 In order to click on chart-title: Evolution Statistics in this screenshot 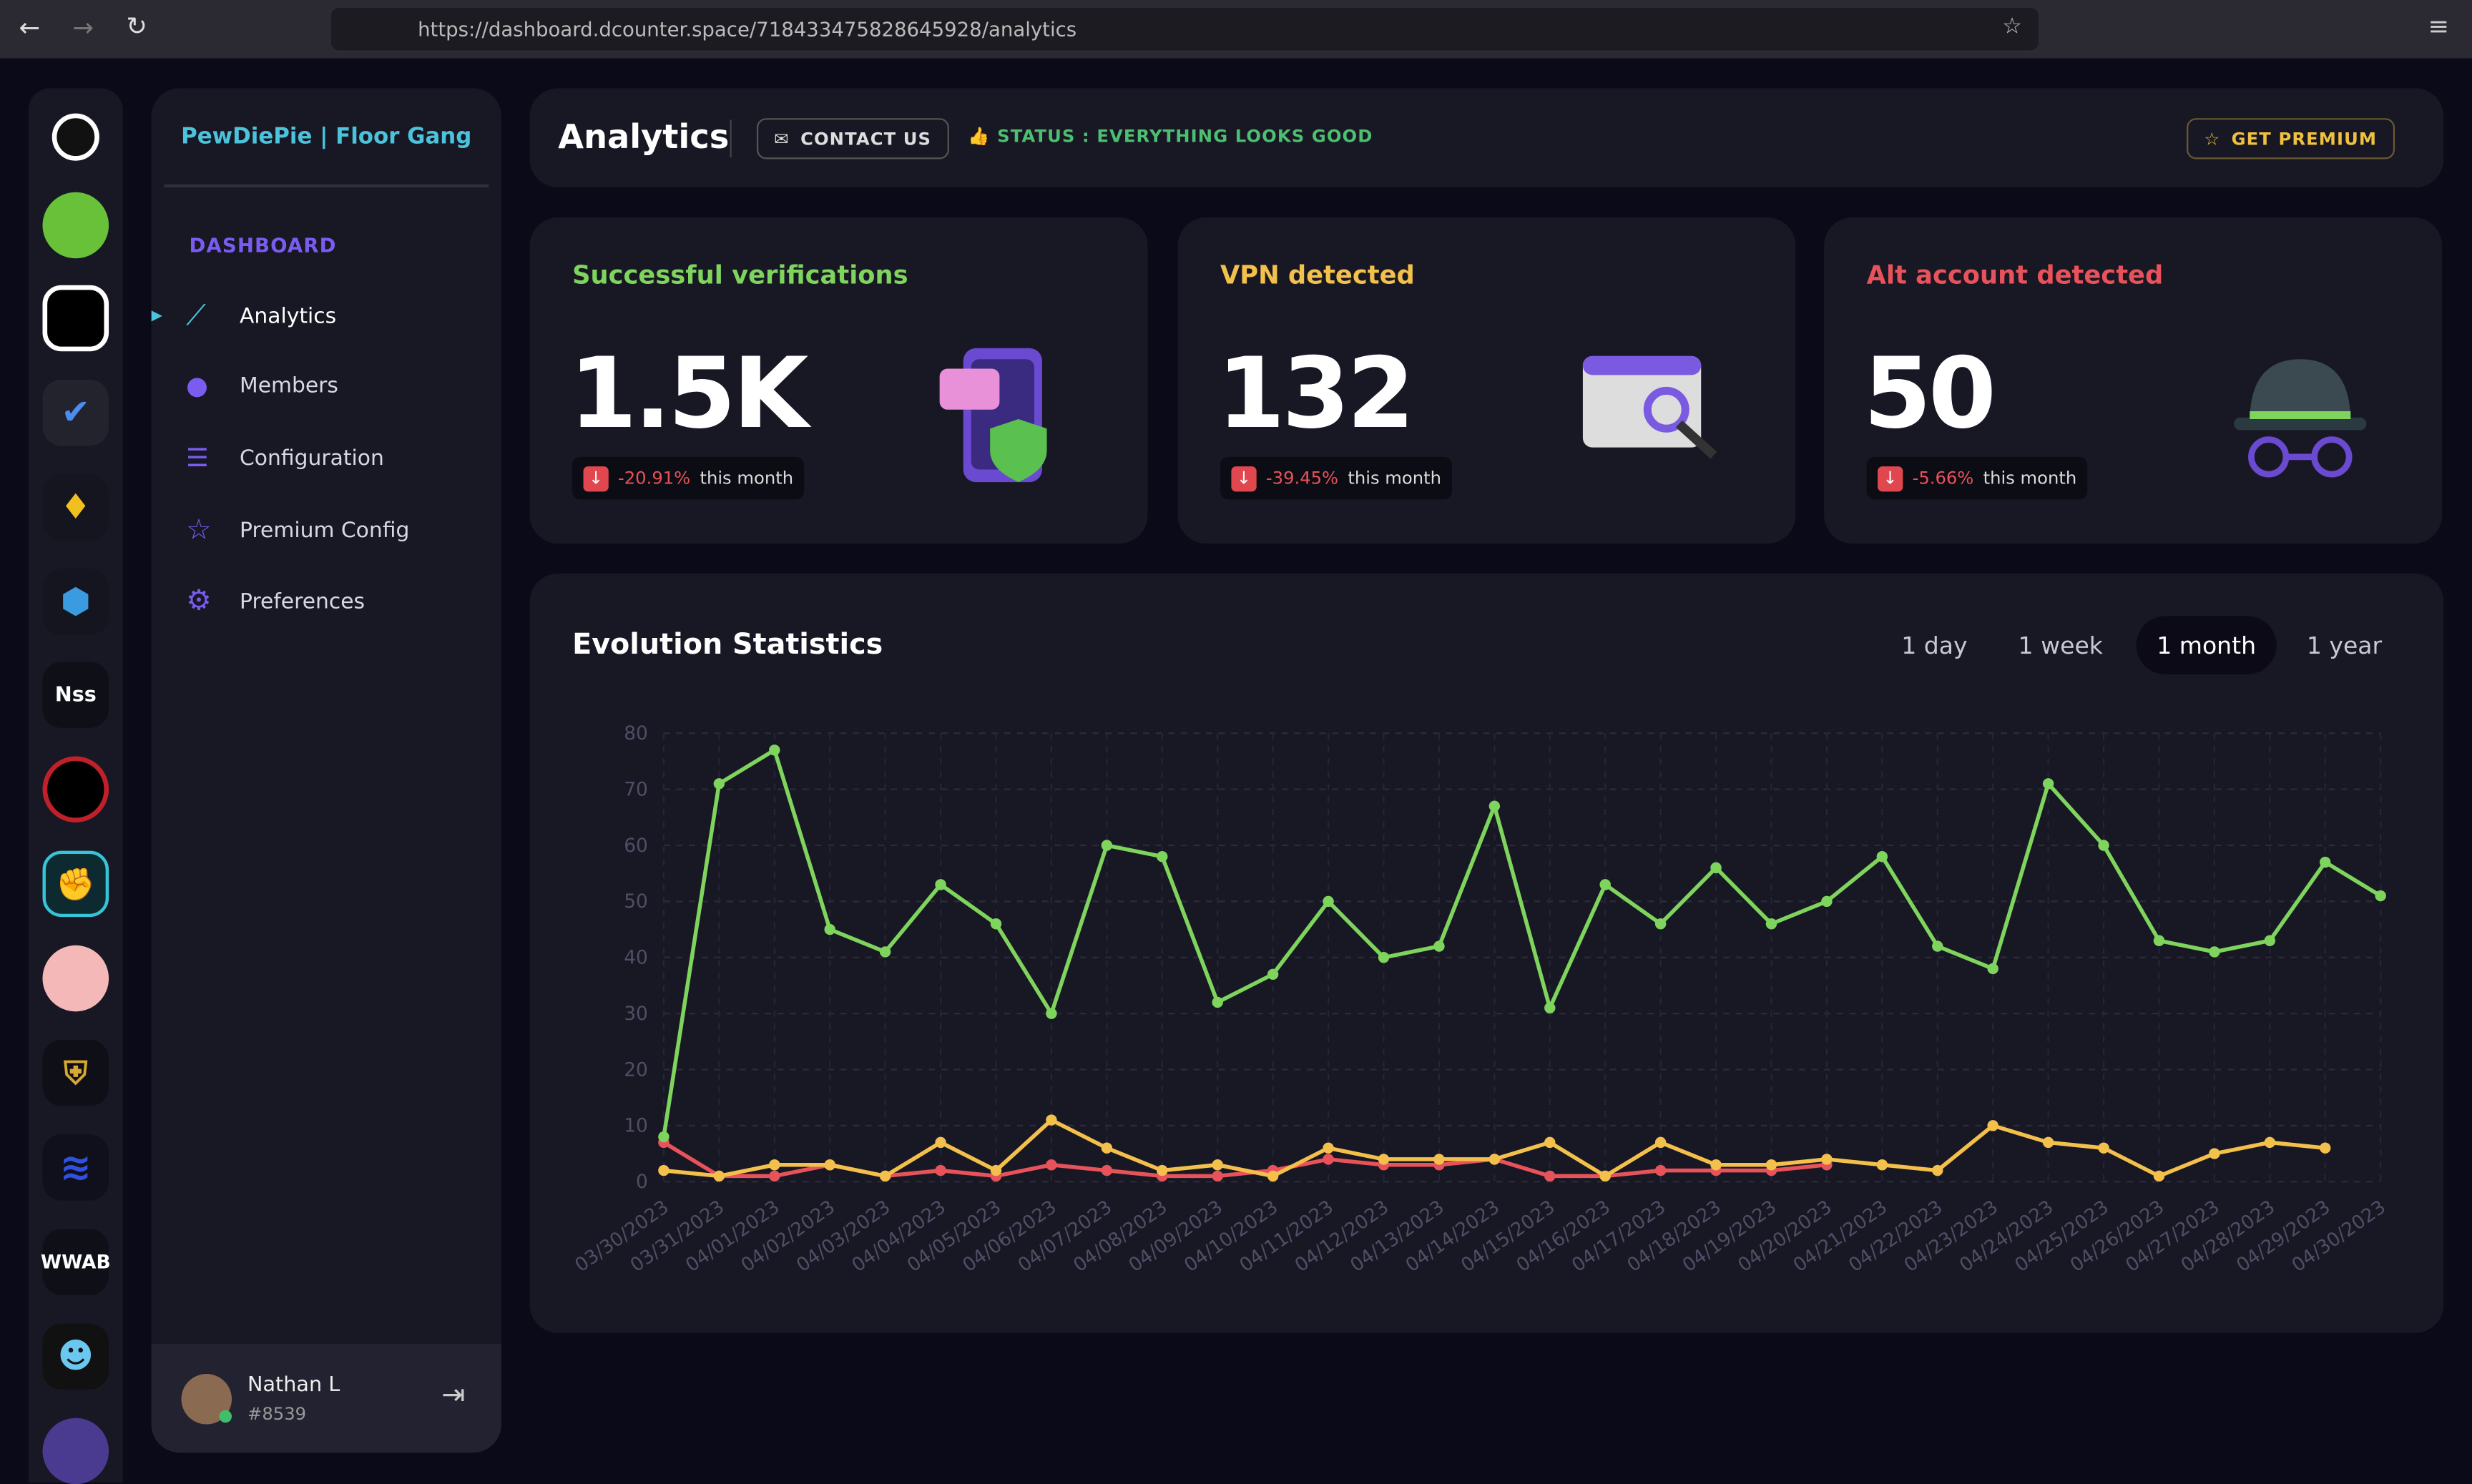, I will do `click(727, 645)`.